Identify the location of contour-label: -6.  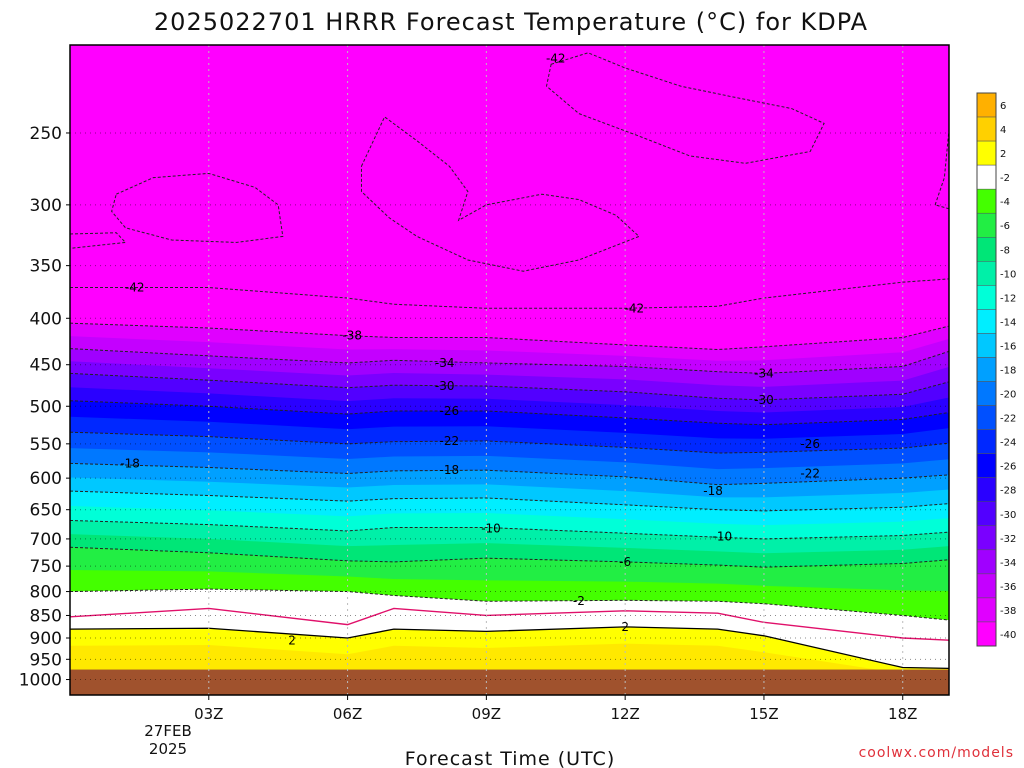
(625, 562).